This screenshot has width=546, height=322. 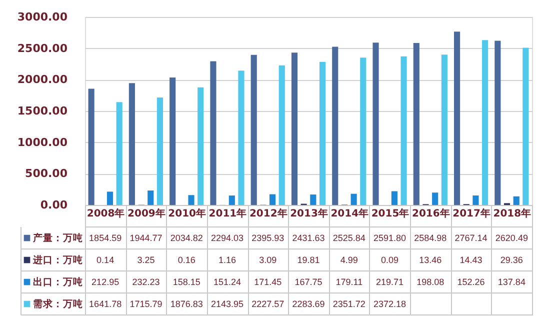 I want to click on data-label: 1641.78, so click(x=105, y=304).